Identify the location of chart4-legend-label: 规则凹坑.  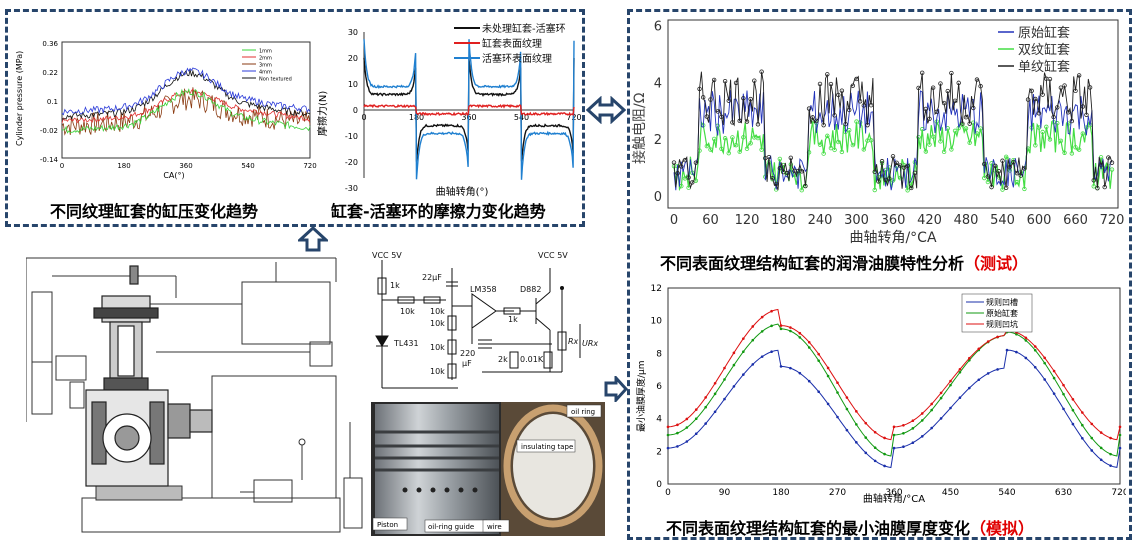
(1002, 324).